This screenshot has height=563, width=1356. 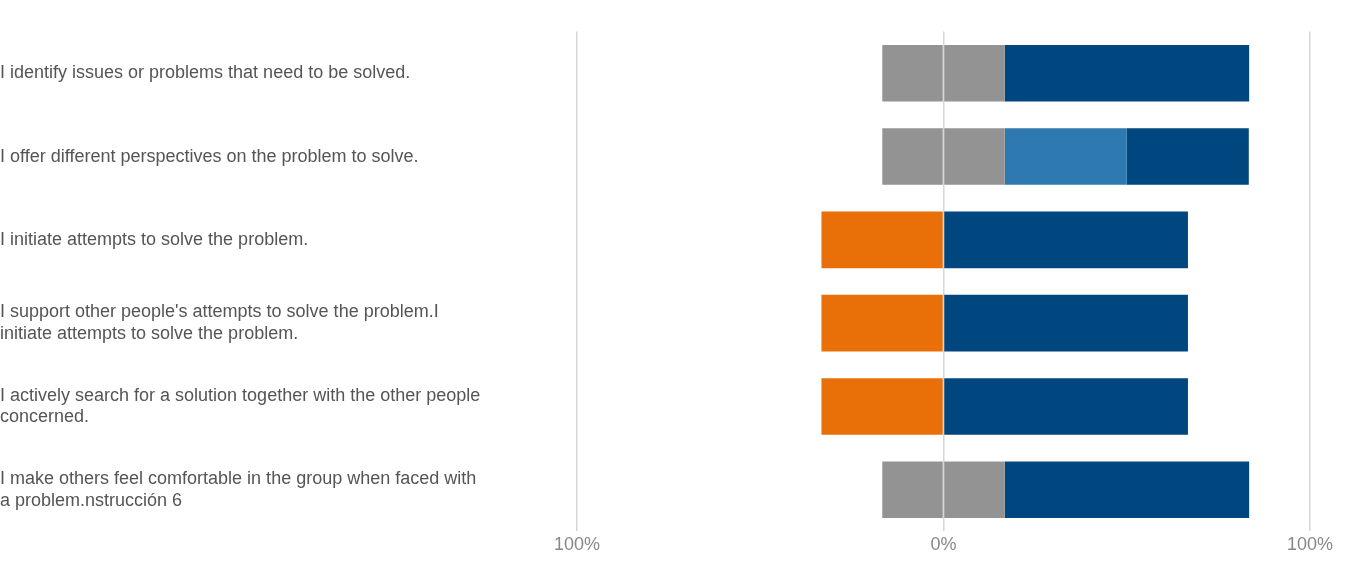 I want to click on y-tick-label: I actively search for a solution together with the other people concerned., so click(x=240, y=405).